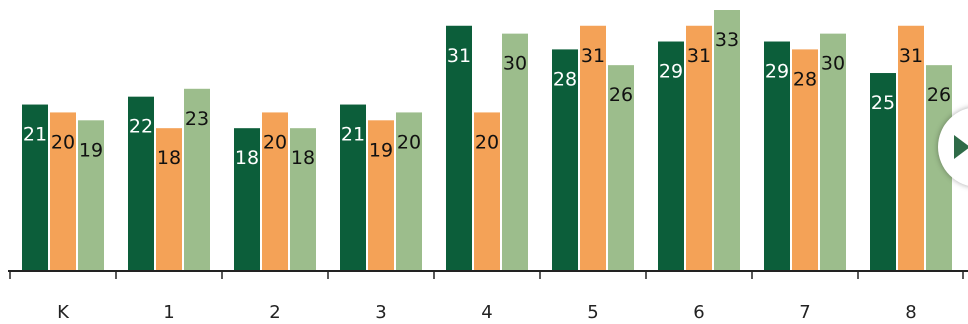  Describe the element at coordinates (63, 312) in the screenshot. I see `x-tick-label-K: K` at that location.